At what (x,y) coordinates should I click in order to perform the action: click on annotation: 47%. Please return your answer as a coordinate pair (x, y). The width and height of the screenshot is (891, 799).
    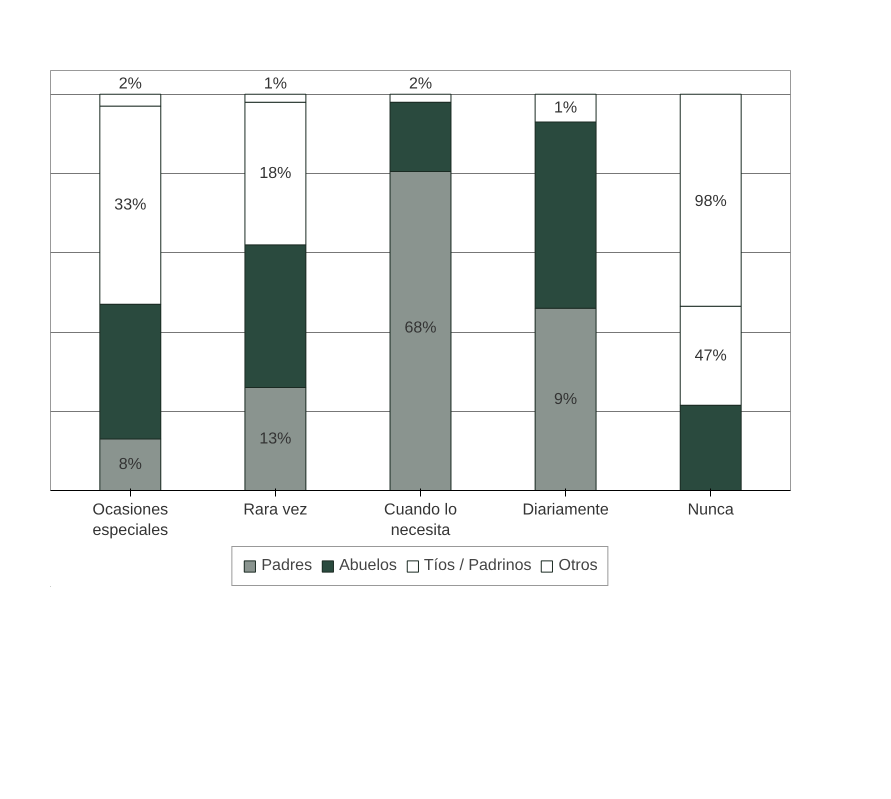
    Looking at the image, I should click on (710, 355).